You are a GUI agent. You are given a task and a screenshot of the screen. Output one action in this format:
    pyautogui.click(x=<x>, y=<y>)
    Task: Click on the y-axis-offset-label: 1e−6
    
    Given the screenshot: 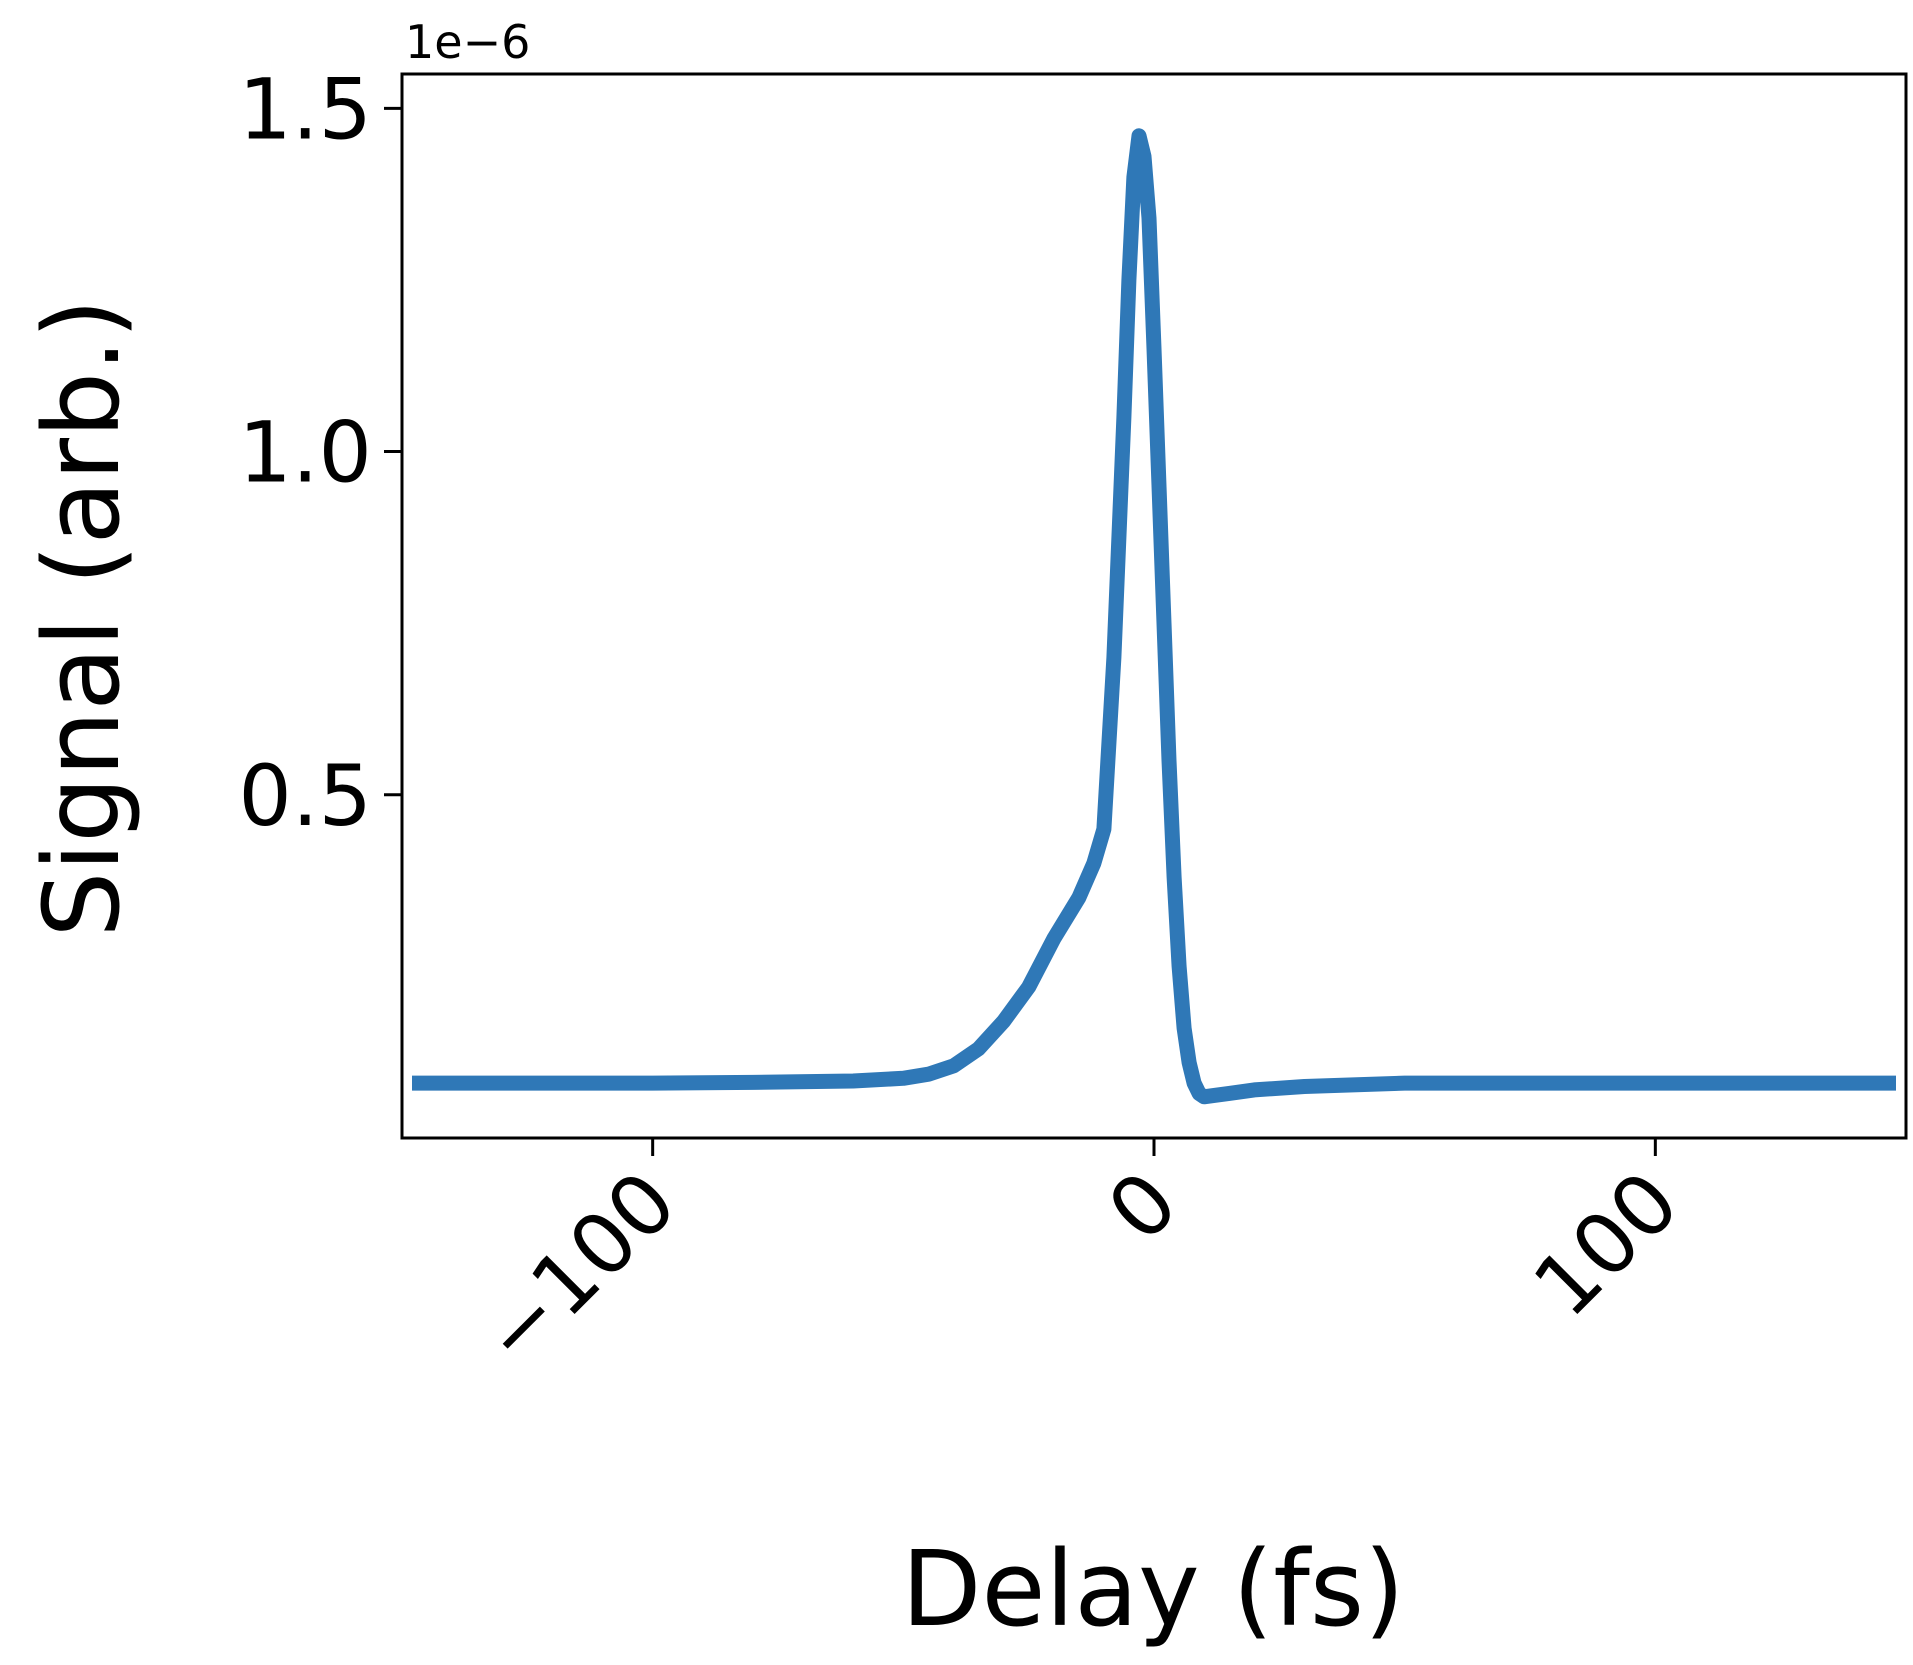 What is the action you would take?
    pyautogui.click(x=467, y=42)
    